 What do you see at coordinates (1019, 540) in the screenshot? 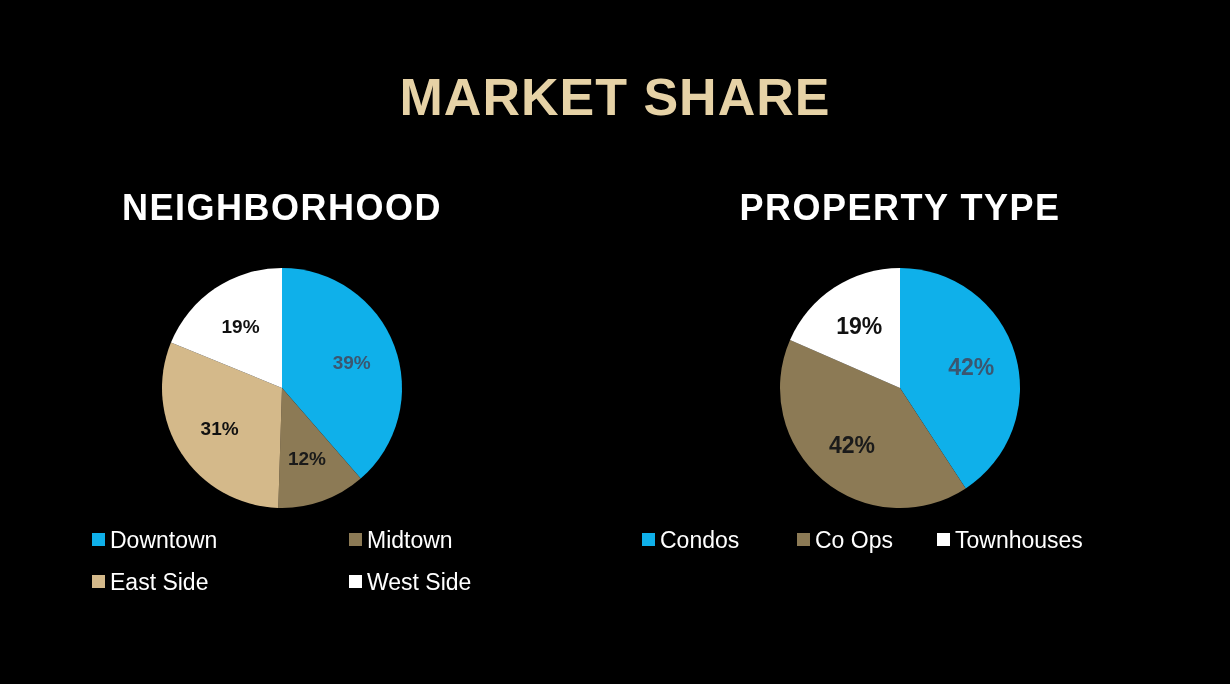
I see `legend-label: Townhouses` at bounding box center [1019, 540].